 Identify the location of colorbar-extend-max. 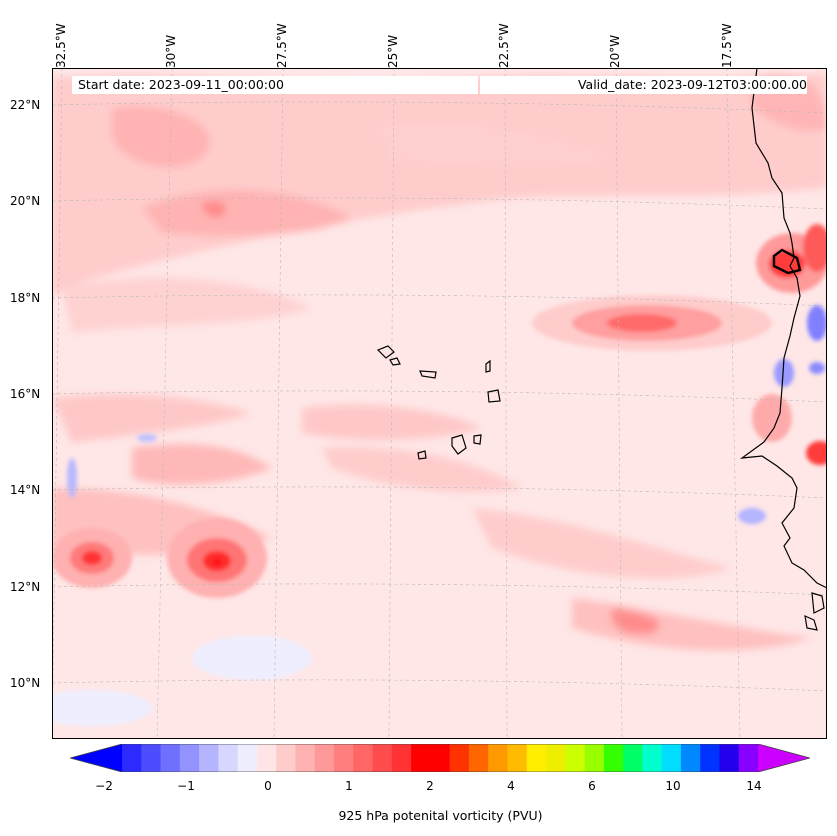
(784, 758).